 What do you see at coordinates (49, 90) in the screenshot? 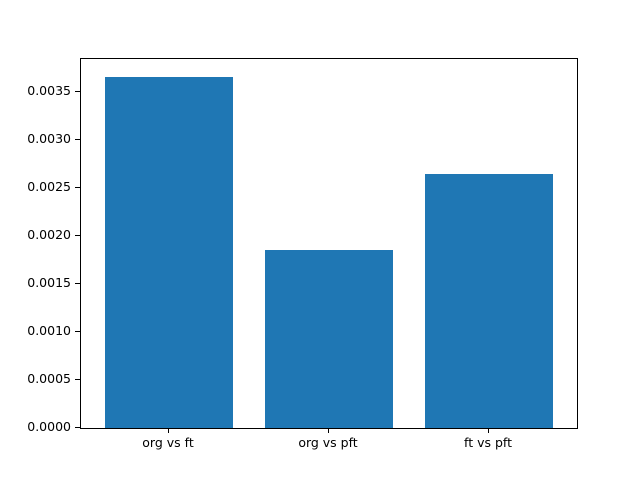
I see `y-tick-label: 0.0035` at bounding box center [49, 90].